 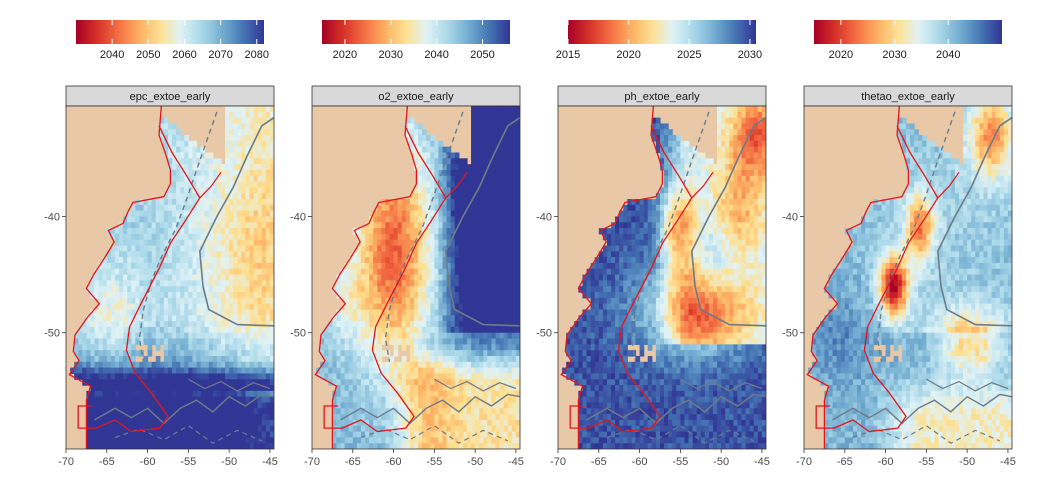 What do you see at coordinates (220, 55) in the screenshot?
I see `colorbar-tick-label: 2070` at bounding box center [220, 55].